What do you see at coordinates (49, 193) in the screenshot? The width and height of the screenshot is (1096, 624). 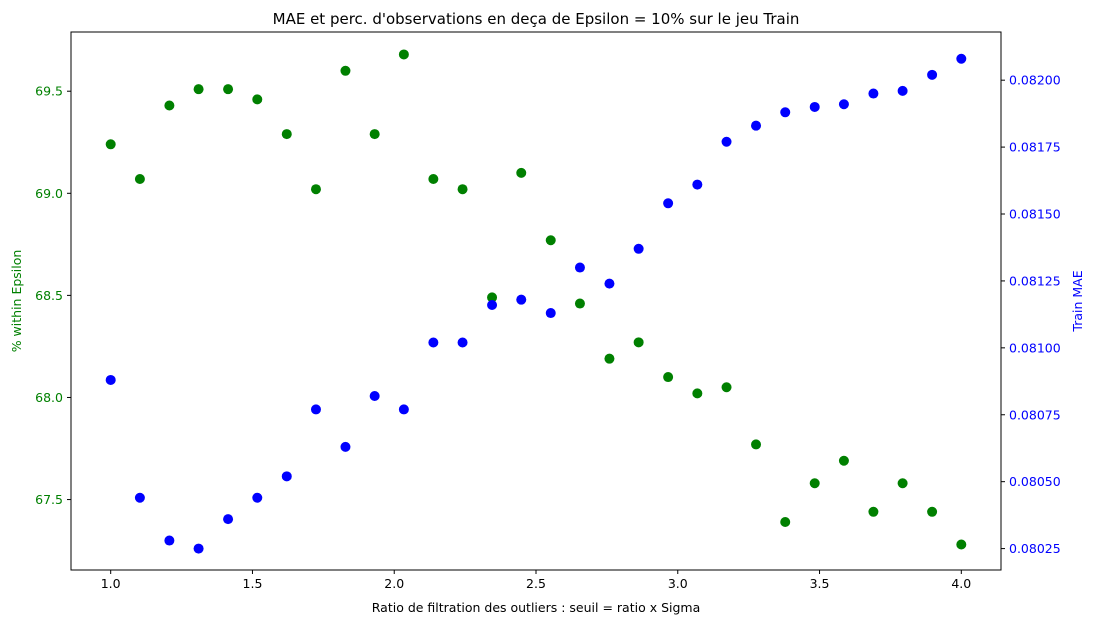 I see `left-y-tick-label: 69.0` at bounding box center [49, 193].